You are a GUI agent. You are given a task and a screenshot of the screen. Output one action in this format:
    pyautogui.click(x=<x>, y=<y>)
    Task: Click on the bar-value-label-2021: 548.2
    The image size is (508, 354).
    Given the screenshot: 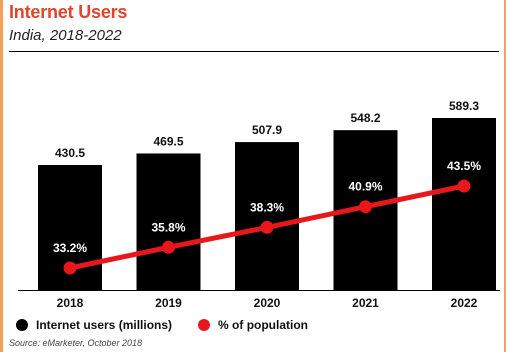 What is the action you would take?
    pyautogui.click(x=365, y=118)
    